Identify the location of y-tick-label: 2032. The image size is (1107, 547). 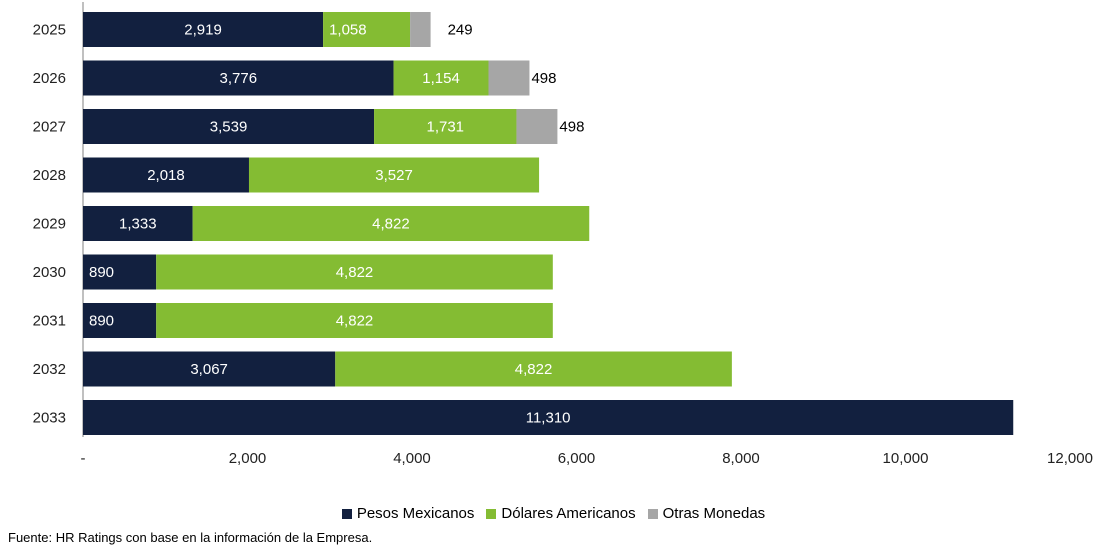
(49, 369).